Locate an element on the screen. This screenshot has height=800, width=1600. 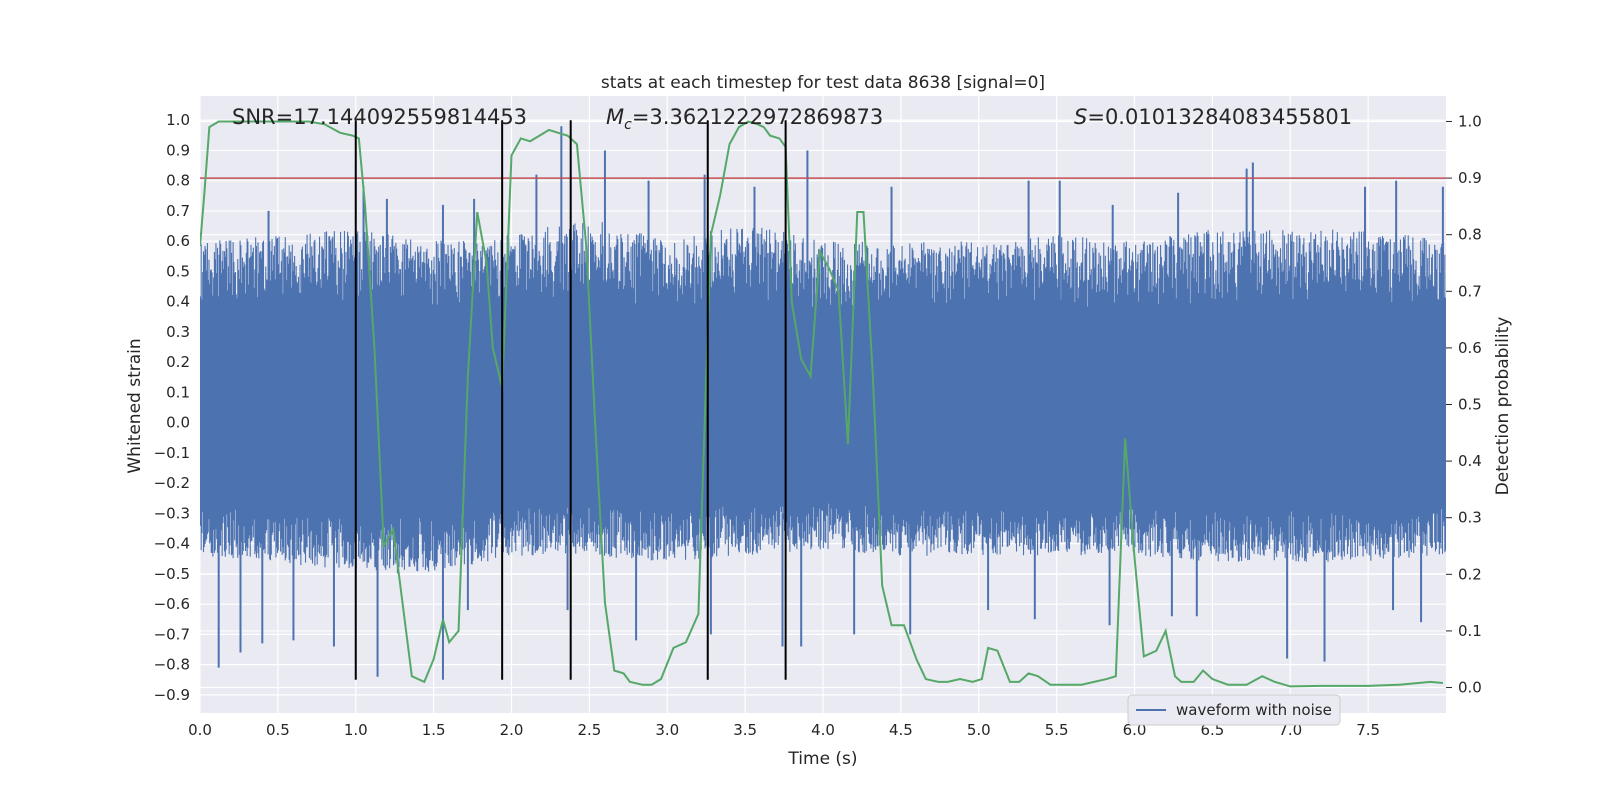
x-tick-label: 0.0 is located at coordinates (200, 730).